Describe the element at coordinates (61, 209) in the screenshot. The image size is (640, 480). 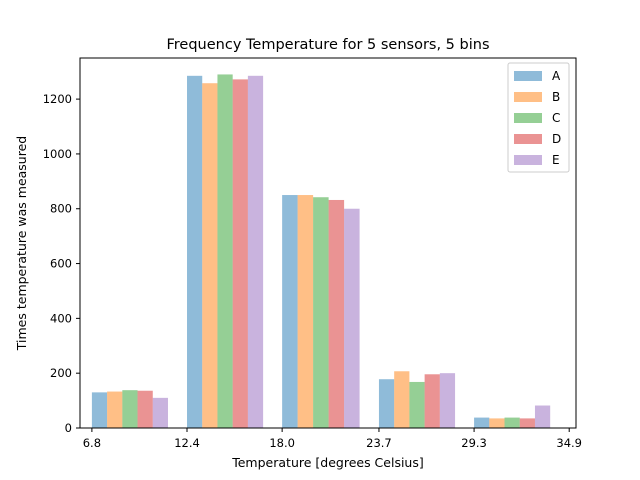
I see `y-tick-label: 800` at that location.